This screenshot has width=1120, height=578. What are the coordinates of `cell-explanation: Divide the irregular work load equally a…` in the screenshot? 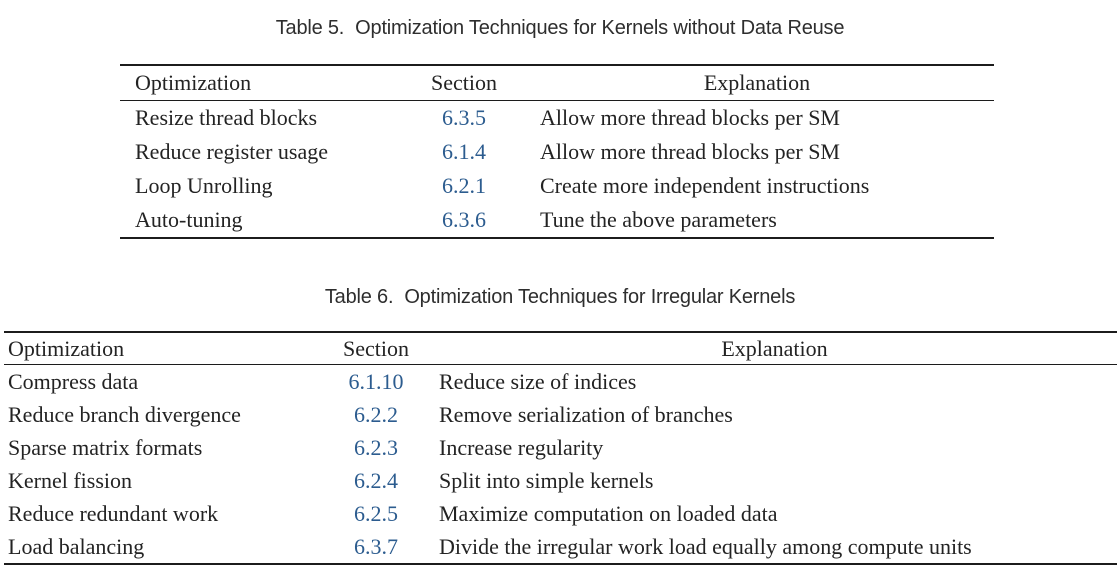 It's located at (705, 546).